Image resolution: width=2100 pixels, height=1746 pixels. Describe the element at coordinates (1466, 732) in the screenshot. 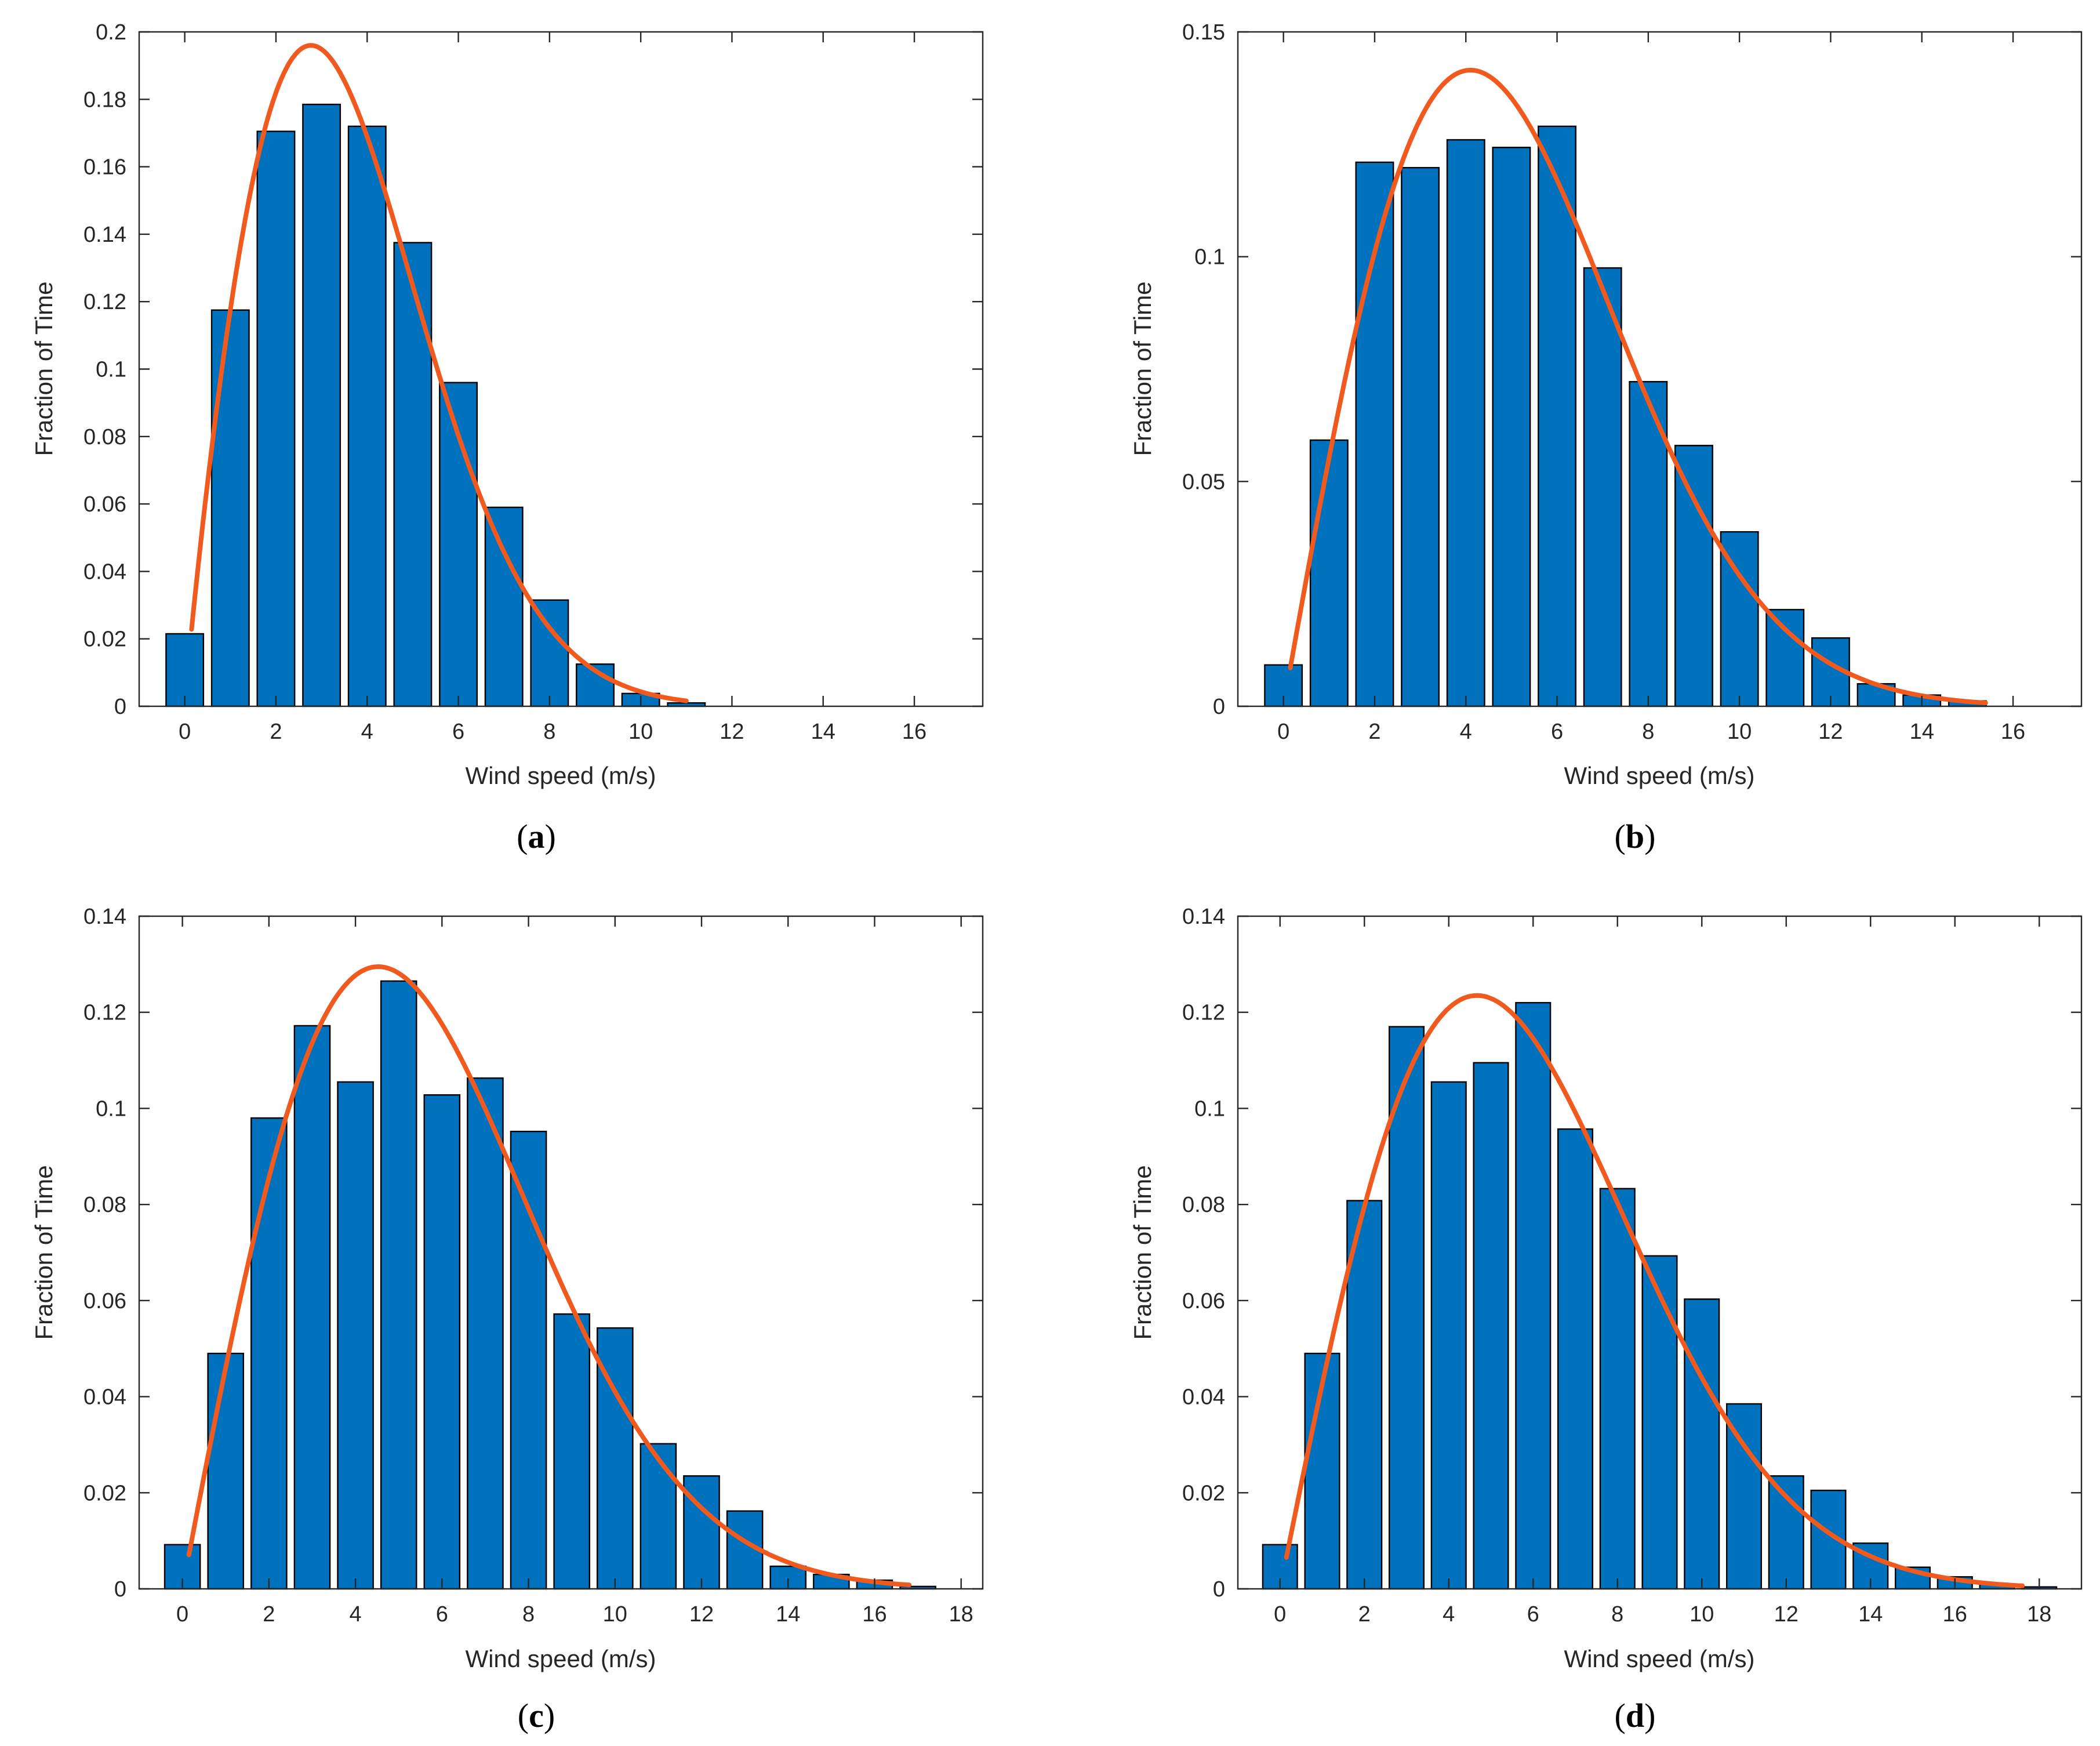

I see `x-tick-label-b-2: 4` at that location.